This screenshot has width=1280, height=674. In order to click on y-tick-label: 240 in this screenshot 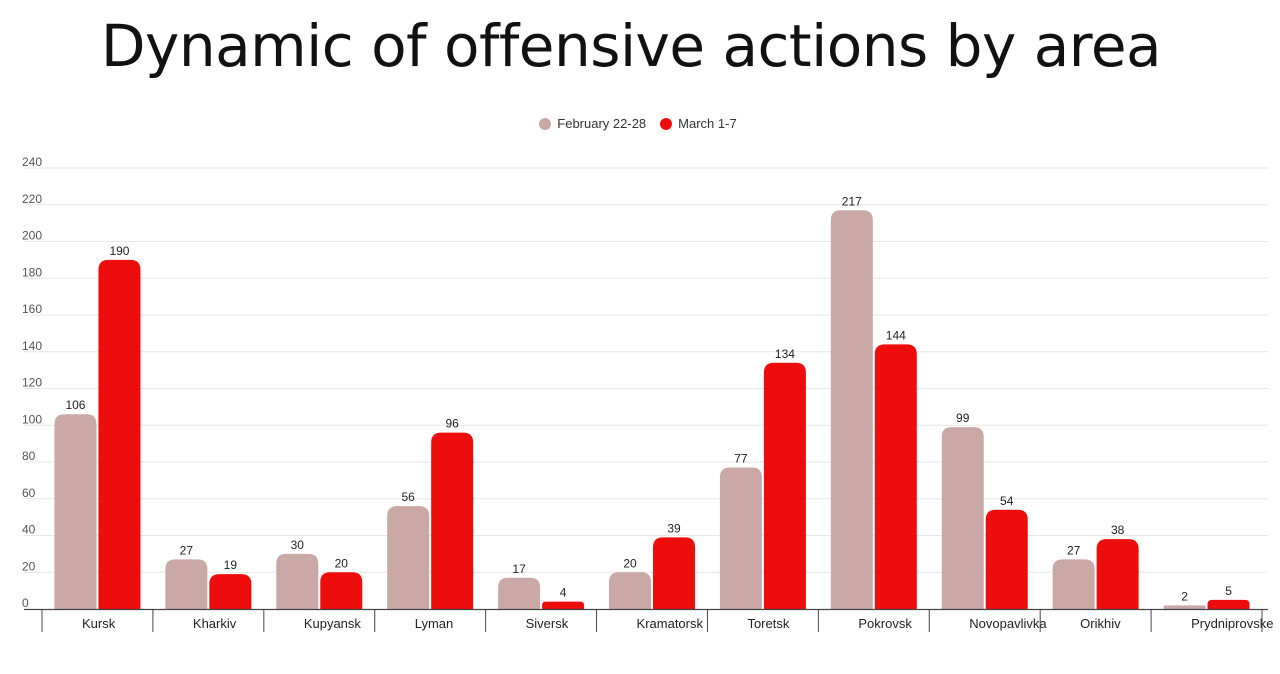, I will do `click(32, 162)`.